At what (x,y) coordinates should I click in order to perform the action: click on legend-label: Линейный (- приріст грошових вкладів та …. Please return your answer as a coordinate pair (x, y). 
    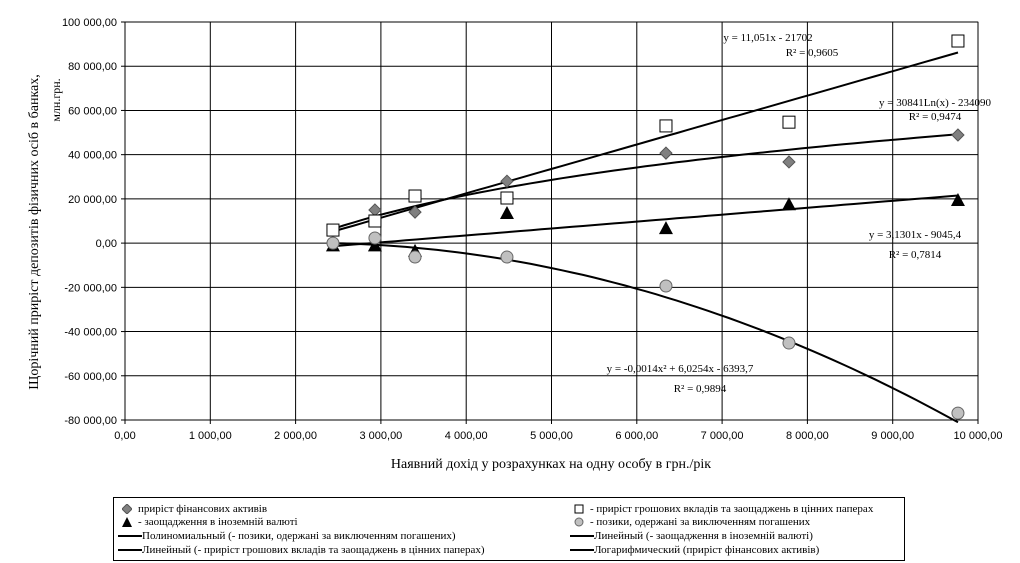
    Looking at the image, I should click on (313, 550).